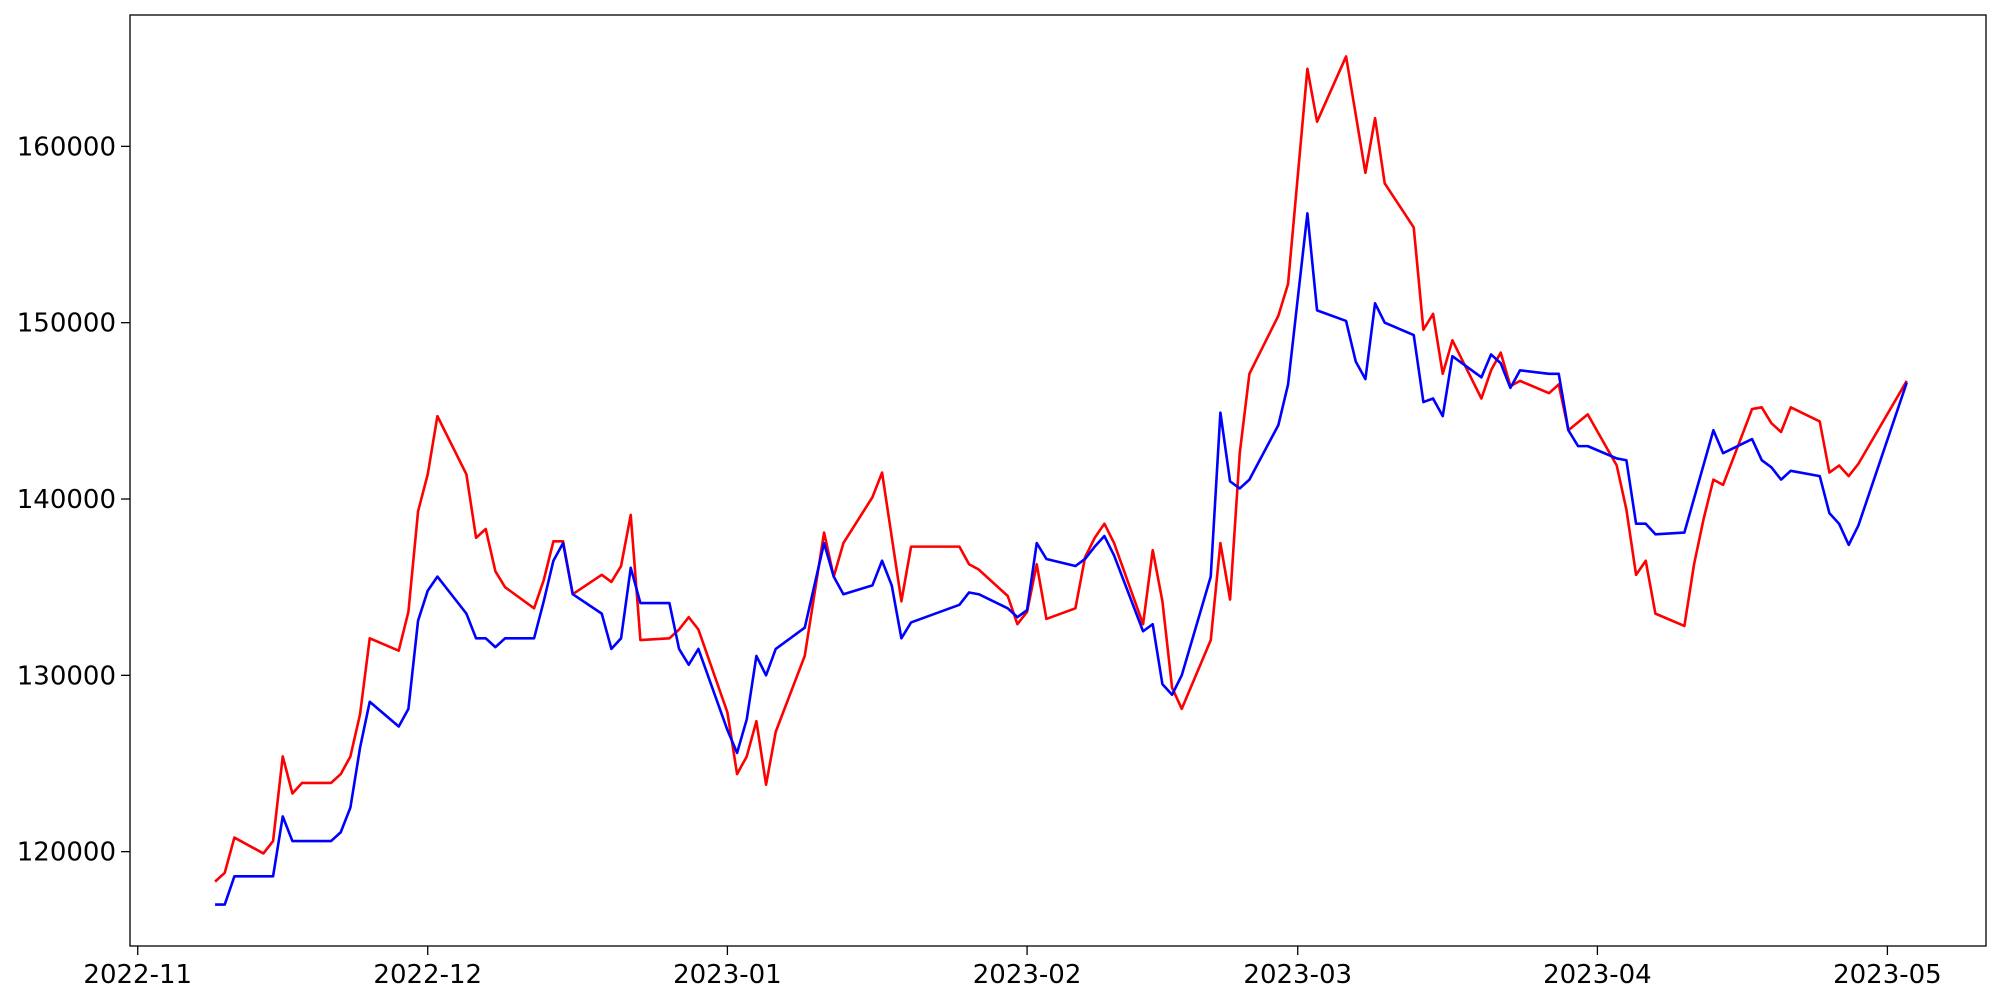 This screenshot has height=1004, width=2000. I want to click on x-tick-label: 2022-12, so click(427, 975).